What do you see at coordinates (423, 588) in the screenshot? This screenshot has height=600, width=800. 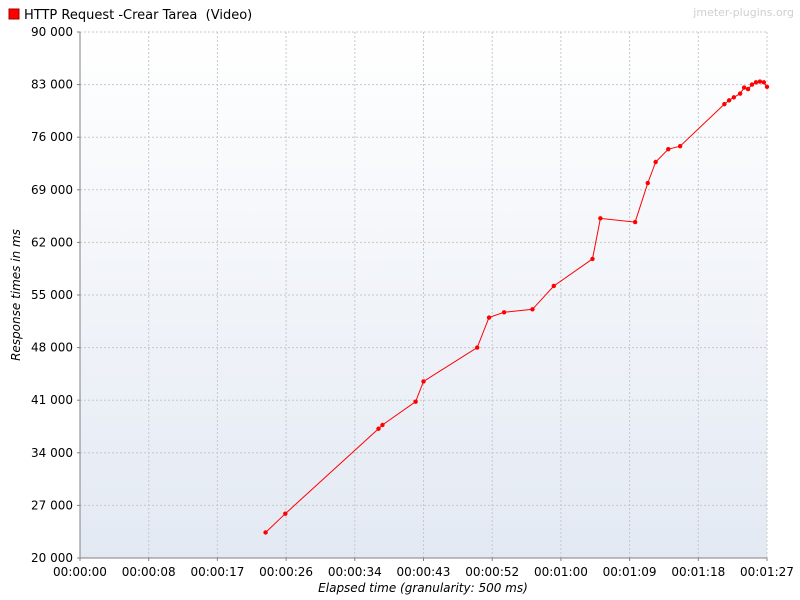 I see `x-axis-title: Elapsed time (granularity: 500 ms)` at bounding box center [423, 588].